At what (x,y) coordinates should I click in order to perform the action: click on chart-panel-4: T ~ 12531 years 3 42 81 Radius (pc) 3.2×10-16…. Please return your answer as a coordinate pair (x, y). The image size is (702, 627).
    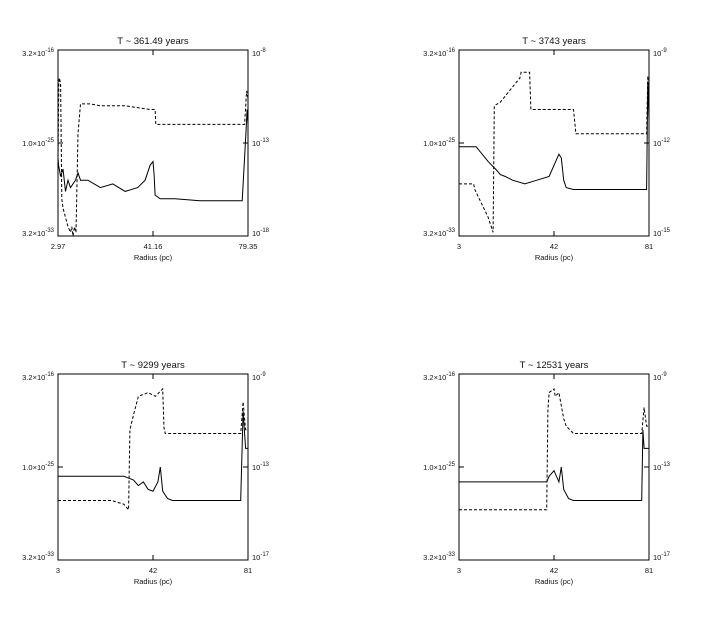
    Looking at the image, I should click on (547, 473).